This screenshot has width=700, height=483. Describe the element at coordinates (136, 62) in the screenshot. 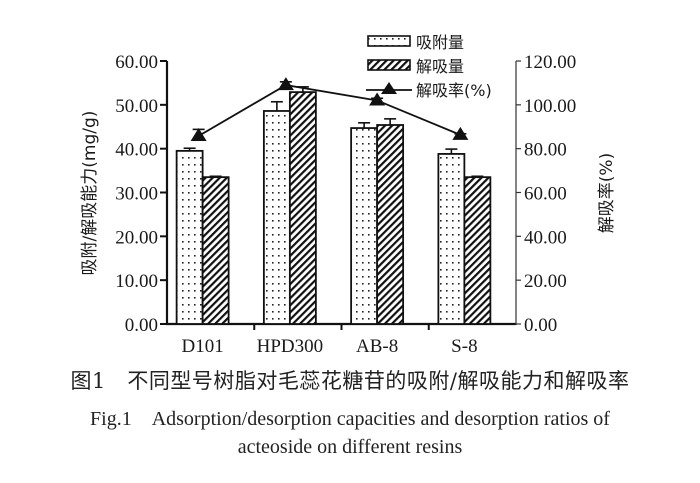

I see `left-tick-label: 60.00` at that location.